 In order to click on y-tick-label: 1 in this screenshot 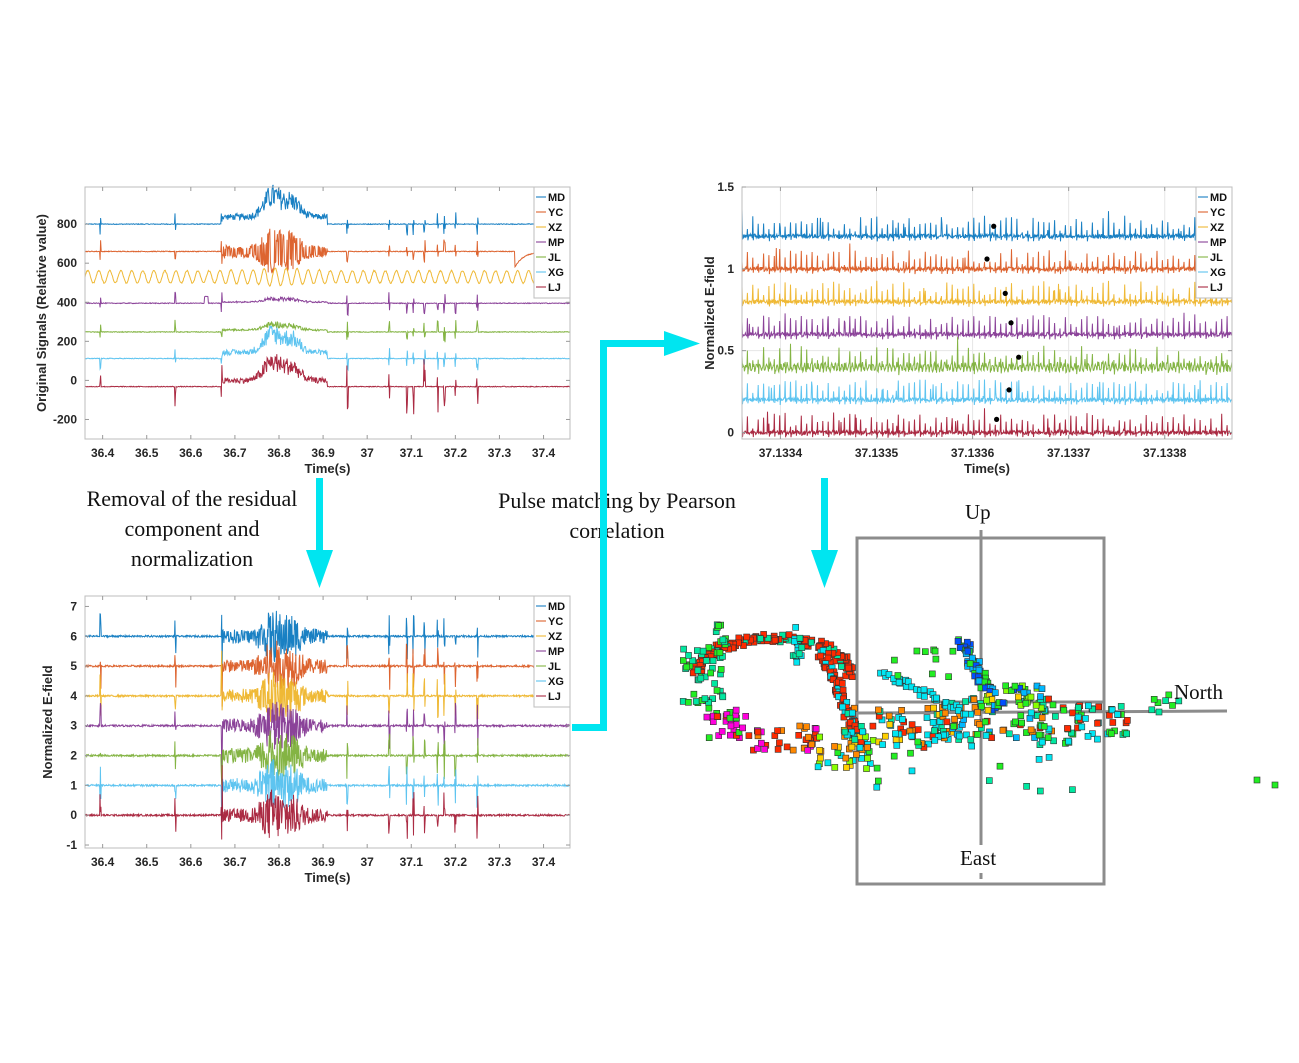, I will do `click(73, 785)`.